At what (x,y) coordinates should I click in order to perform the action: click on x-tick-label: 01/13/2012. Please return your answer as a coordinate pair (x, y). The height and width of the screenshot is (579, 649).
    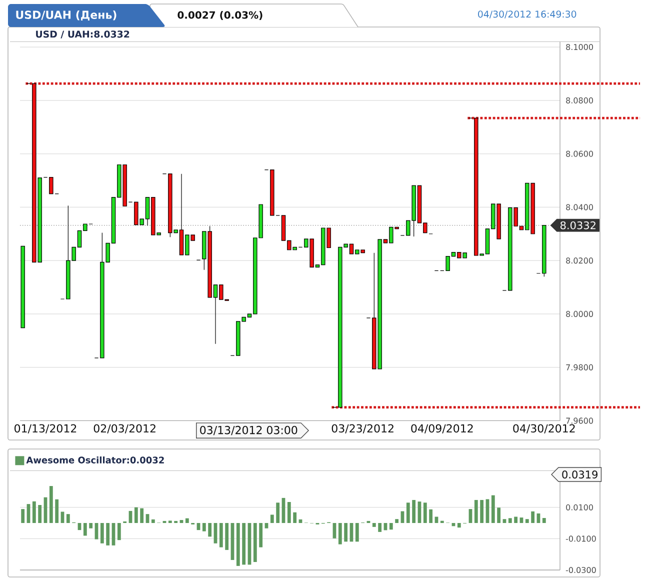
    Looking at the image, I should click on (45, 429).